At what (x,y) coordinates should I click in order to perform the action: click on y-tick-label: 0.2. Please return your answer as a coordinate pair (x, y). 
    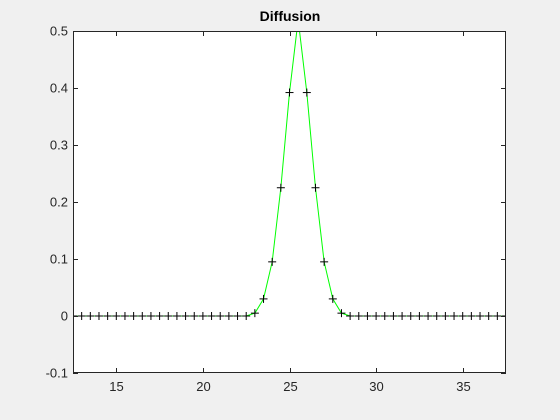
    Looking at the image, I should click on (59, 202).